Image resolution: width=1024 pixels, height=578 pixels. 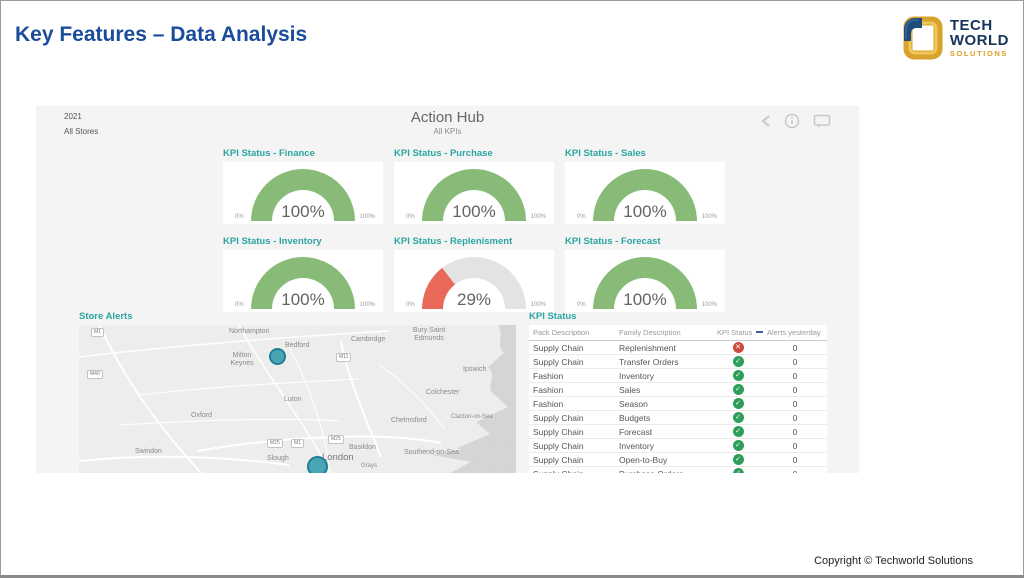 I want to click on family-cell: Replenishment, so click(x=647, y=347).